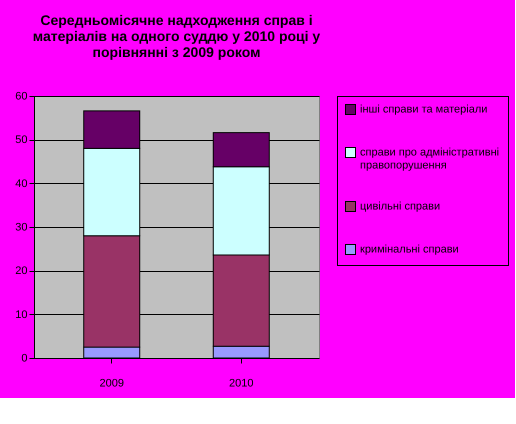 The height and width of the screenshot is (424, 516). Describe the element at coordinates (21, 140) in the screenshot. I see `y-tick-label: 50` at that location.